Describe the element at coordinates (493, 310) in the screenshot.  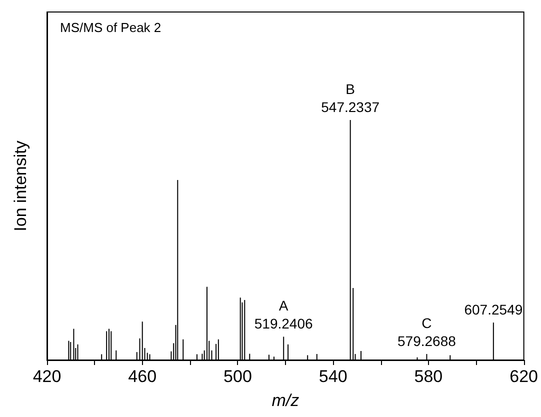
I see `annotation: 607.2549` at that location.